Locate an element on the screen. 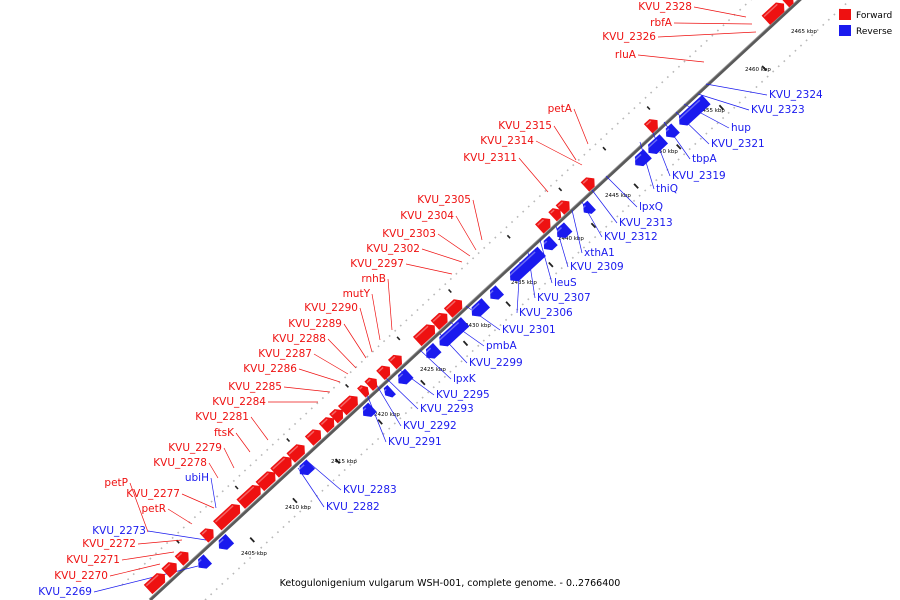 The height and width of the screenshot is (600, 900). gene-label-kvu_2306: KVU_2306 is located at coordinates (546, 313).